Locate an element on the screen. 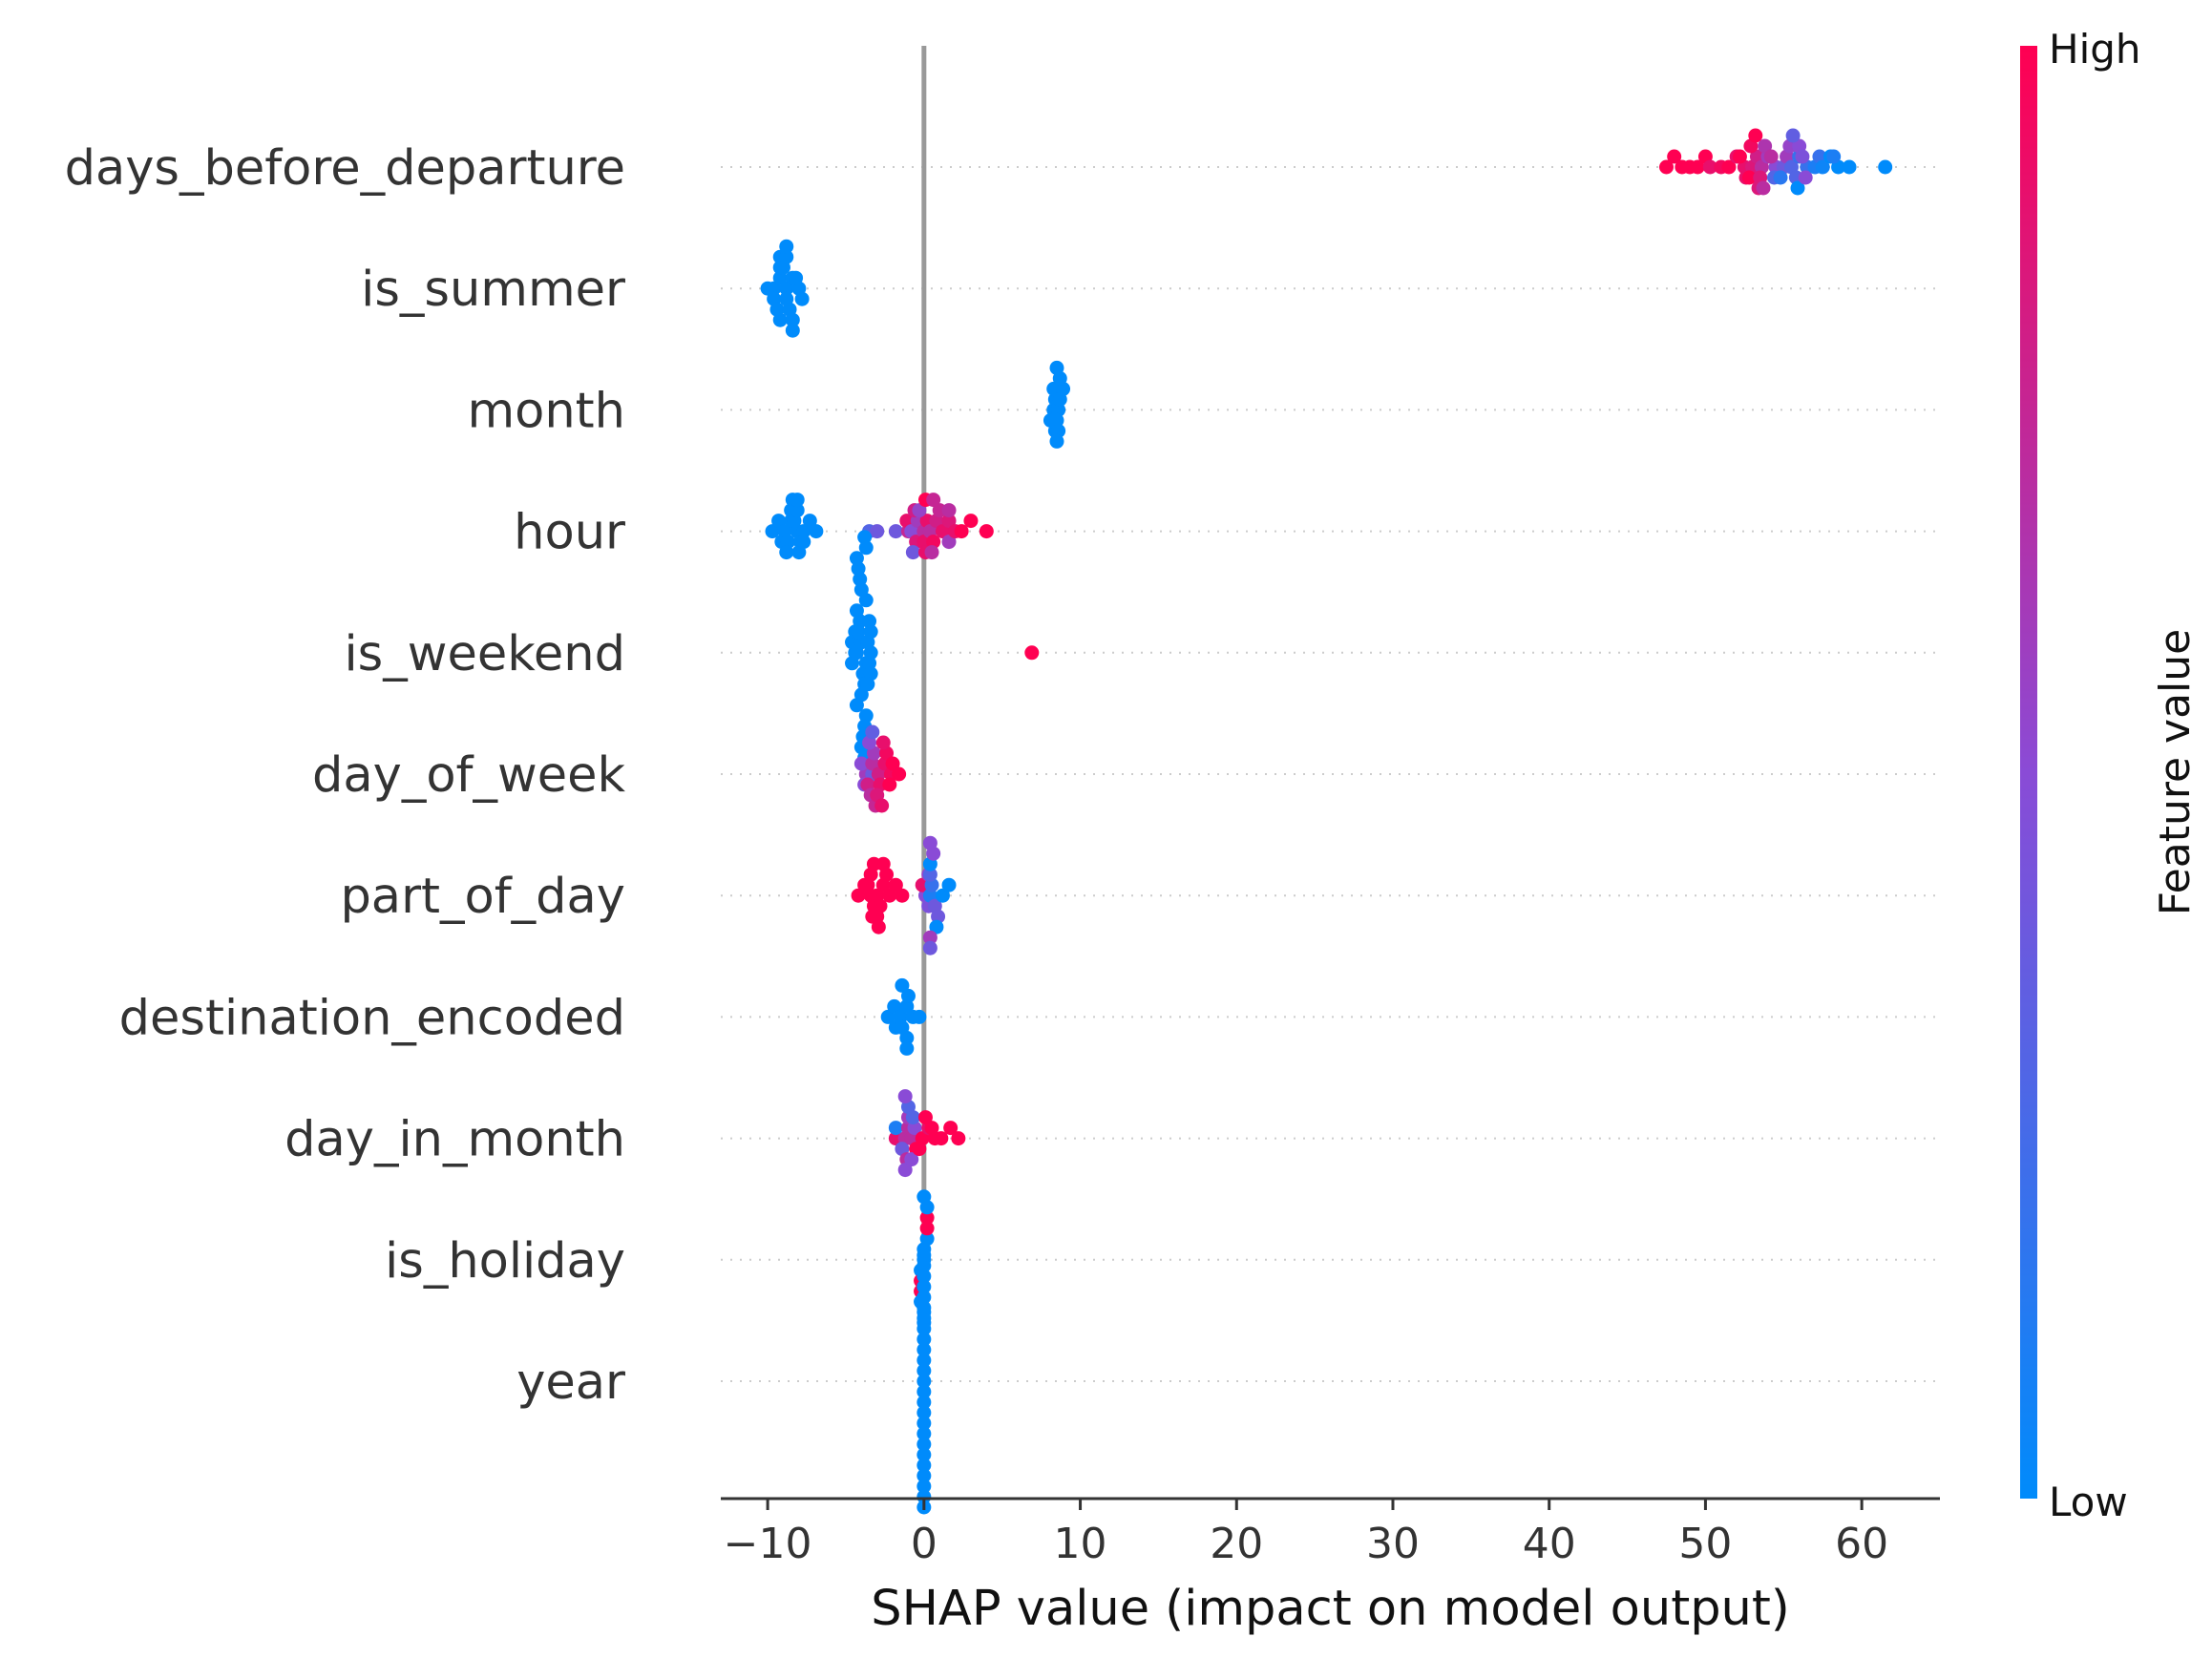 Image resolution: width=2212 pixels, height=1658 pixels. feature-label: is_holiday is located at coordinates (505, 1261).